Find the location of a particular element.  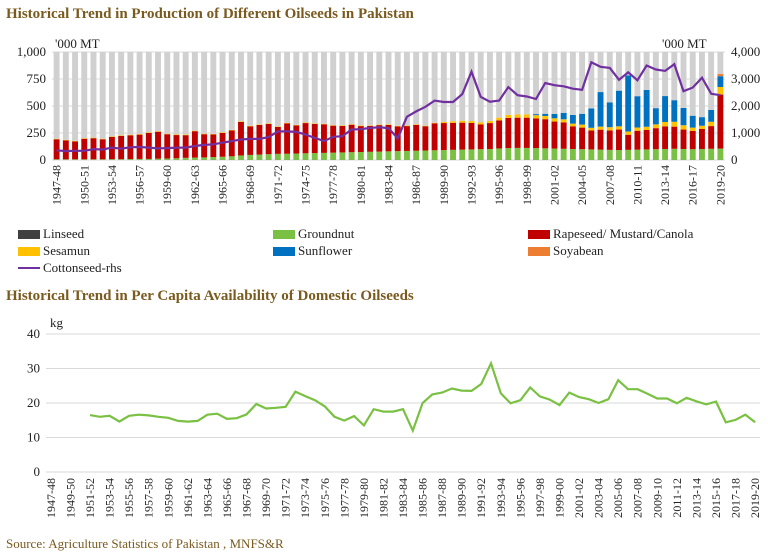

legend-sesamun: Sesamun is located at coordinates (54, 251).